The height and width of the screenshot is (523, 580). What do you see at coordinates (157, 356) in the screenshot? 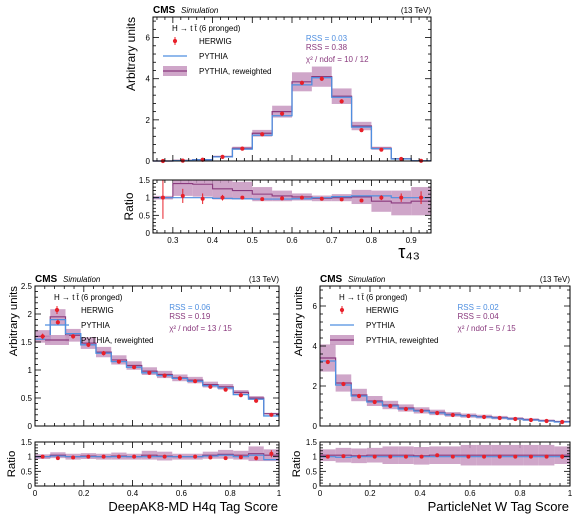
I see `main-frame` at bounding box center [157, 356].